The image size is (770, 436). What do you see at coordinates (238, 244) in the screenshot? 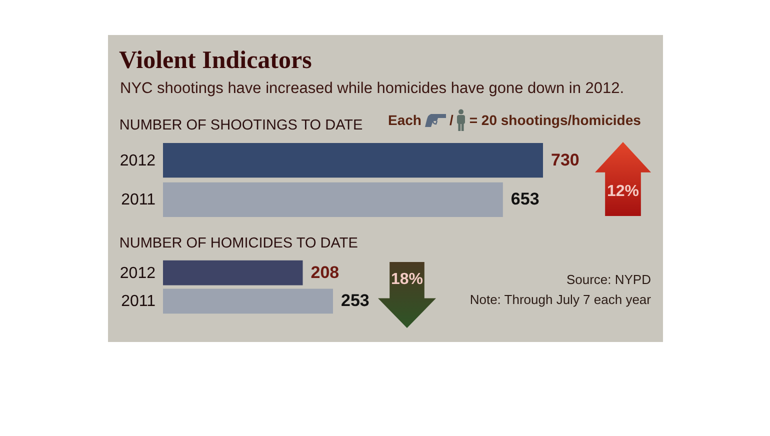
I see `chart-title: NUMBER OF HOMICIDES TO DATE` at bounding box center [238, 244].